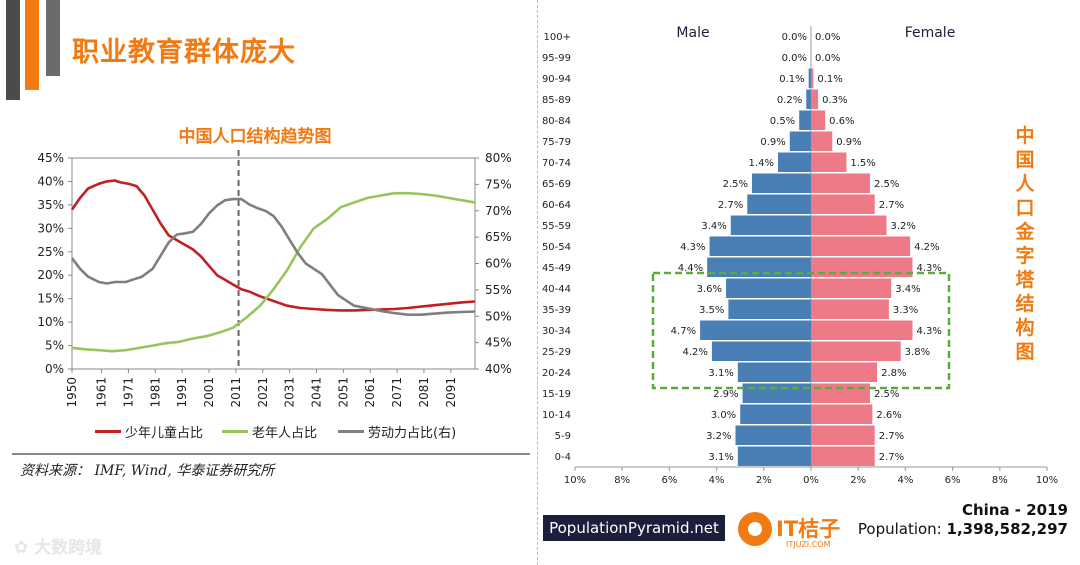 This screenshot has width=1080, height=565. Describe the element at coordinates (498, 290) in the screenshot. I see `right-tick-label: 55%` at that location.